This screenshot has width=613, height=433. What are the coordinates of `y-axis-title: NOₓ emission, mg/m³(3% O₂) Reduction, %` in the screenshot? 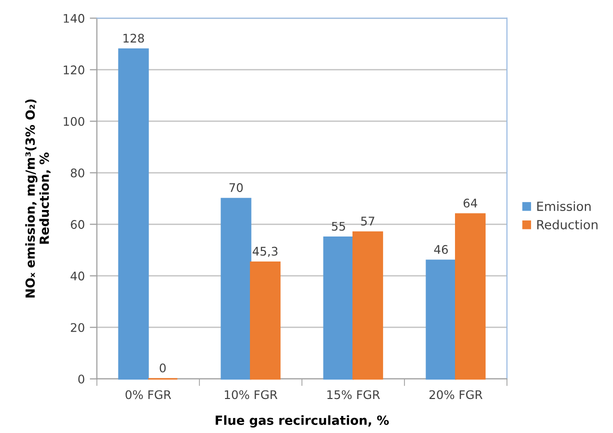 It's located at (38, 198).